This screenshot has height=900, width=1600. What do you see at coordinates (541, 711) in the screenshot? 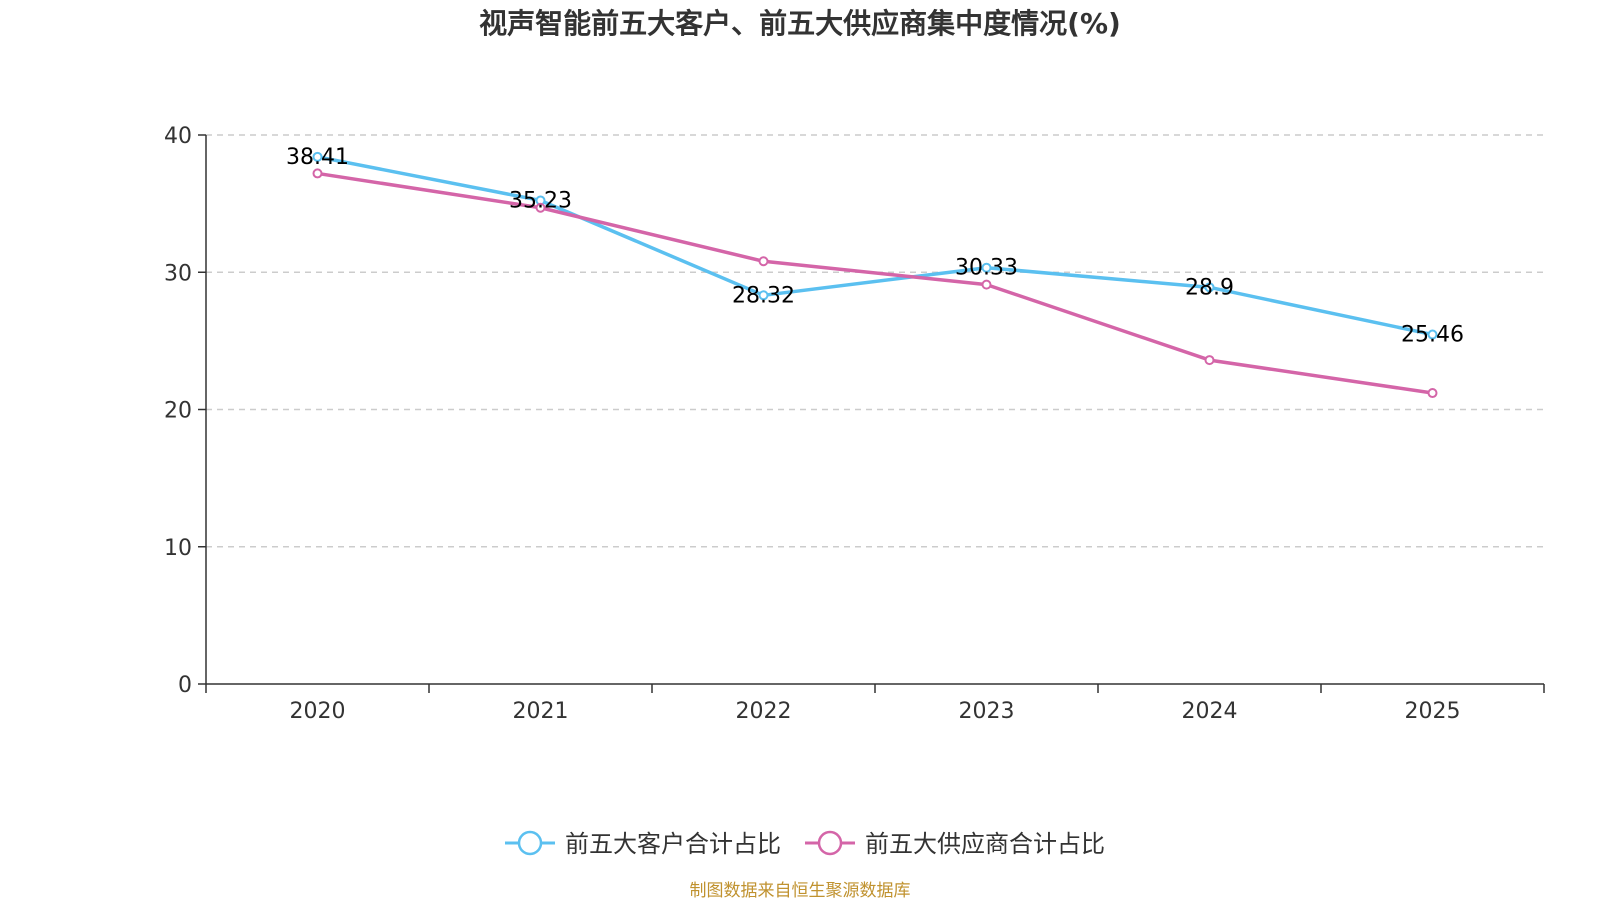
I see `x-tick-label-2021: 2021` at bounding box center [541, 711].